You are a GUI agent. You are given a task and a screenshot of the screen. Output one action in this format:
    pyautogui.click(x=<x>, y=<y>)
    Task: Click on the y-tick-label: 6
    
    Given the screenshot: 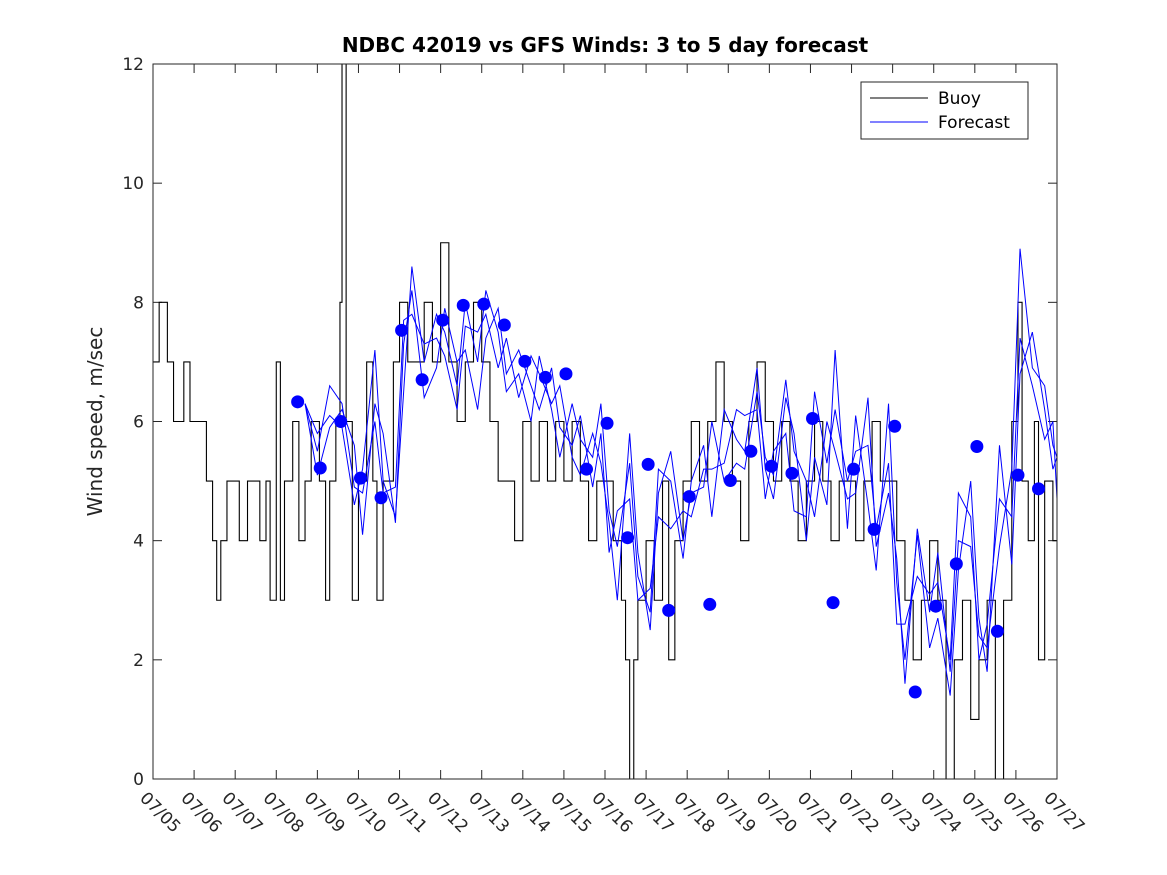 What is the action you would take?
    pyautogui.click(x=138, y=423)
    